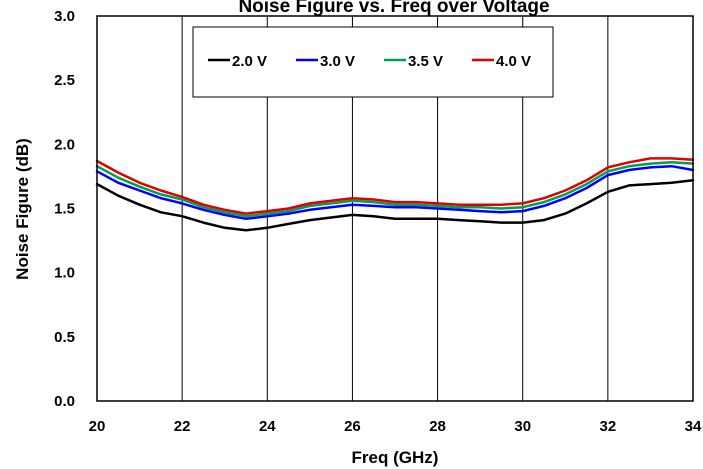 The width and height of the screenshot is (703, 469). Describe the element at coordinates (437, 426) in the screenshot. I see `x-tick-label: 28` at that location.